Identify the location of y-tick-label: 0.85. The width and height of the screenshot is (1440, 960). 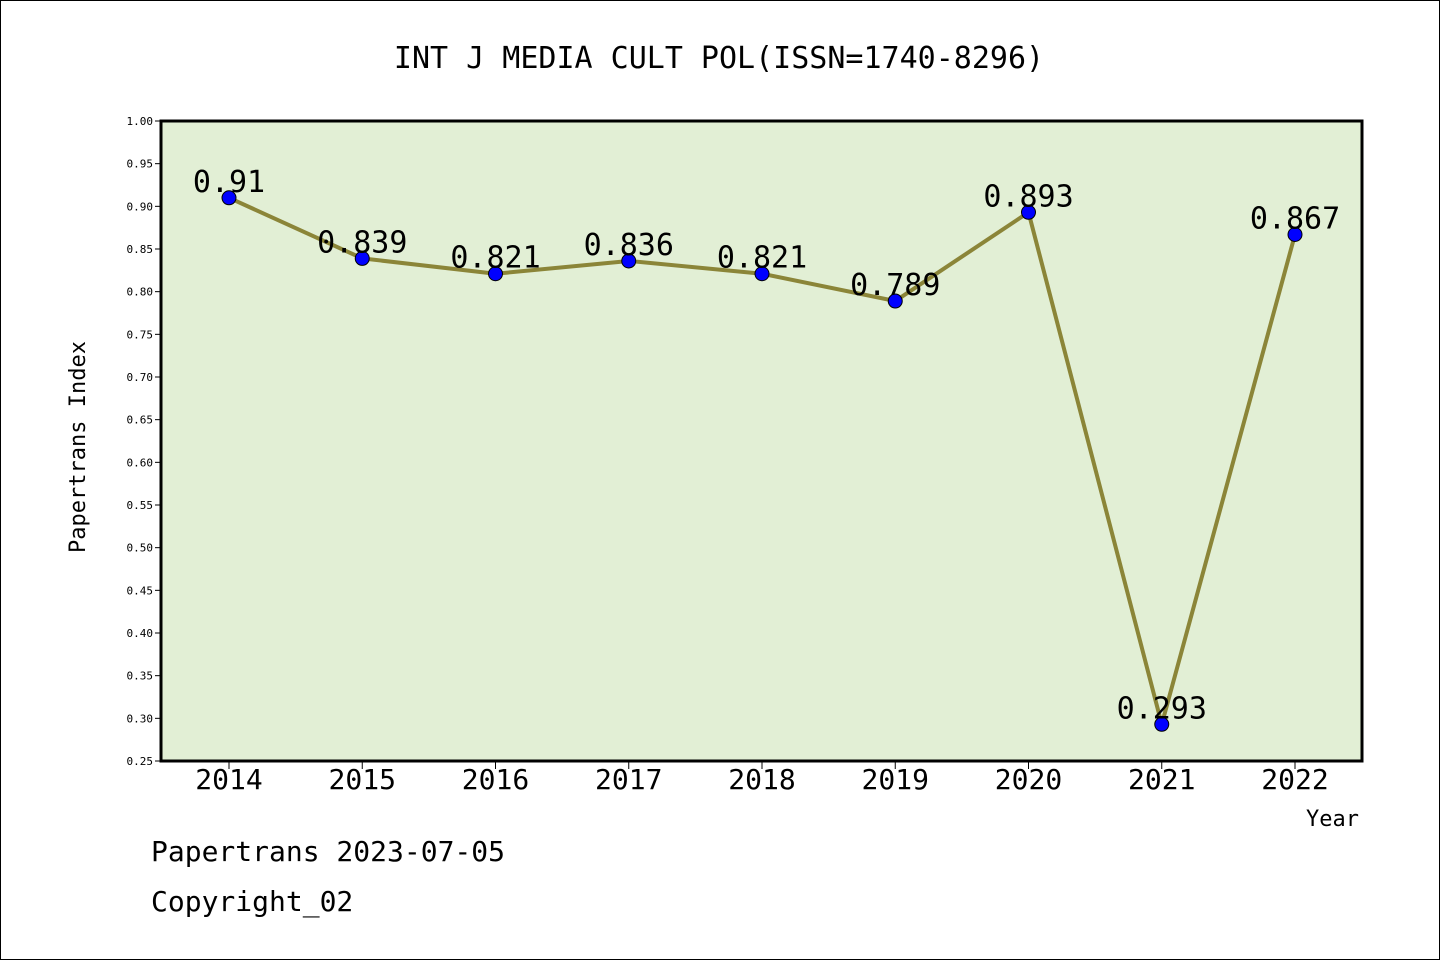
(140, 249).